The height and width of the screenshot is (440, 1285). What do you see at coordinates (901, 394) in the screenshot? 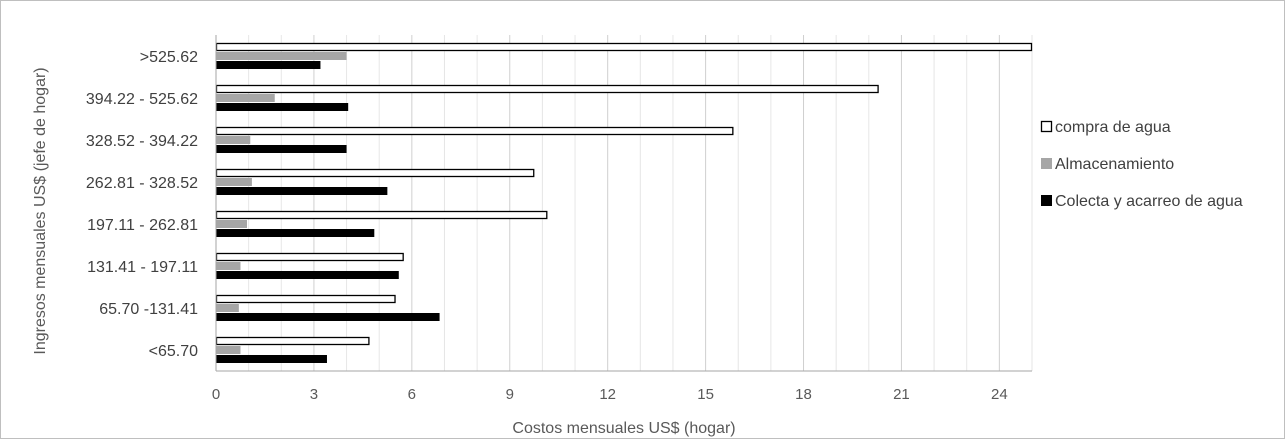
I see `x-tick-label: 21` at bounding box center [901, 394].